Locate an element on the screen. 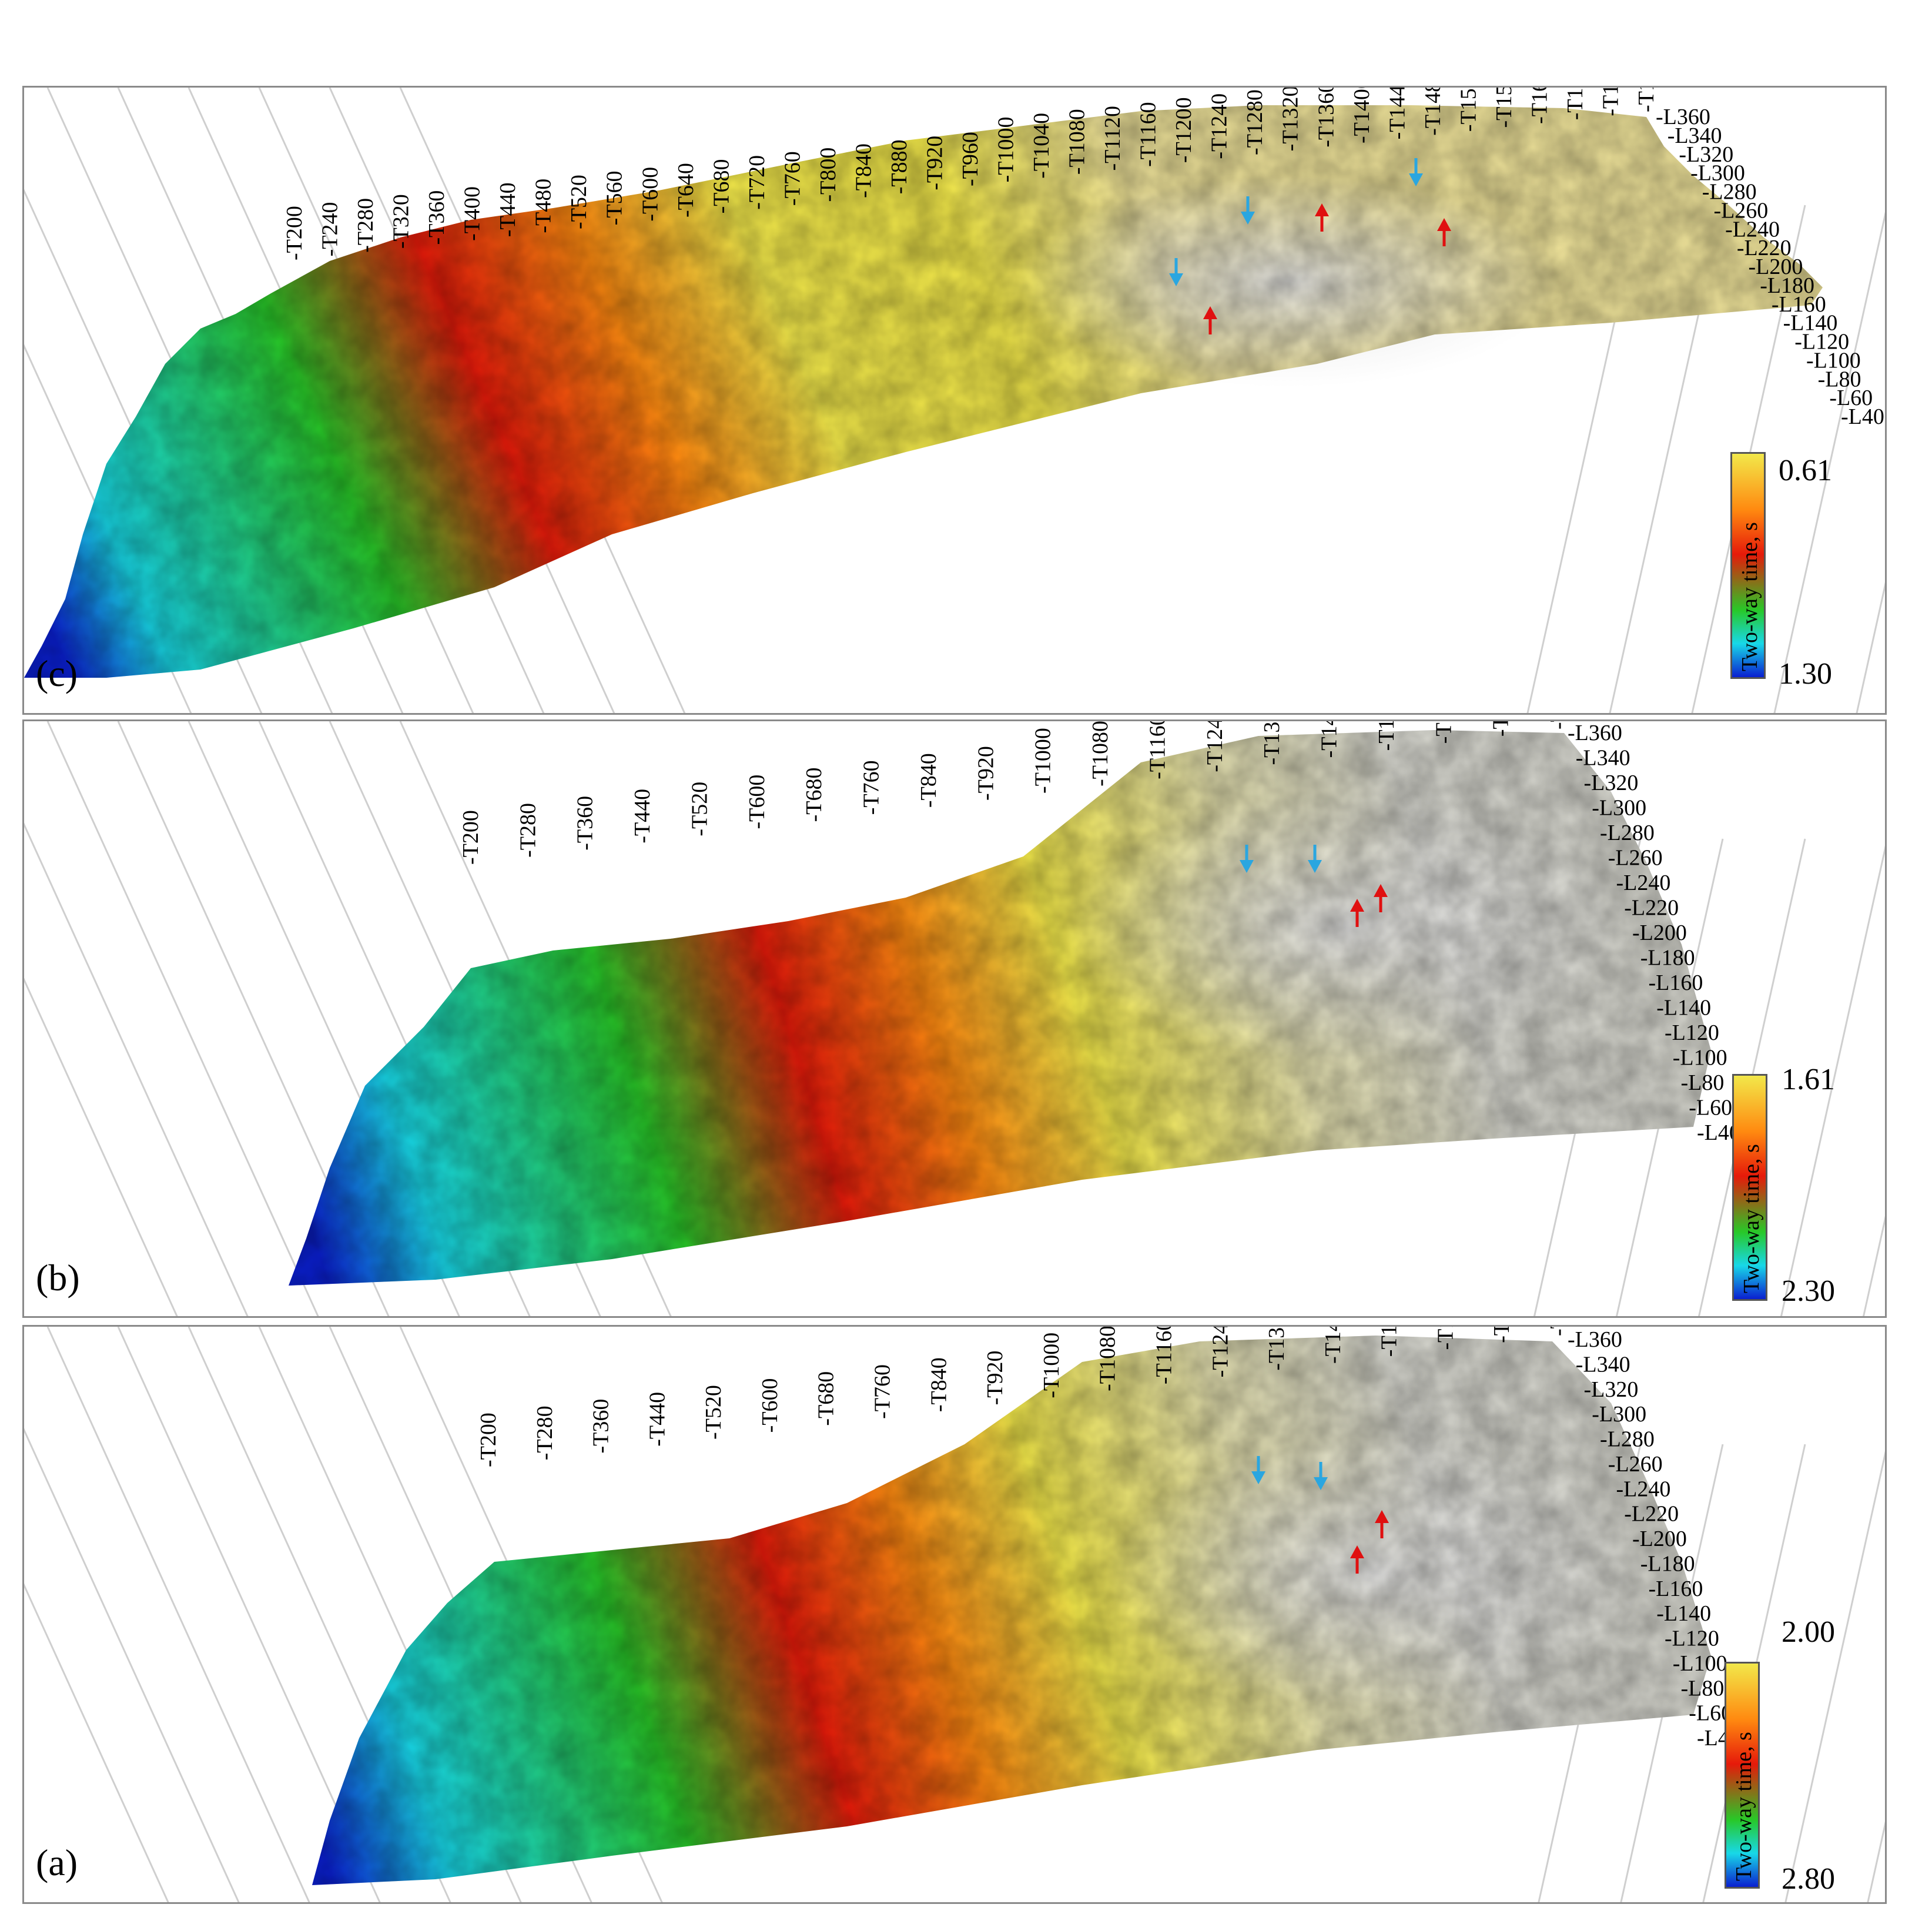 The image size is (1932, 1911). l-tick-label: -L280 is located at coordinates (1729, 192).